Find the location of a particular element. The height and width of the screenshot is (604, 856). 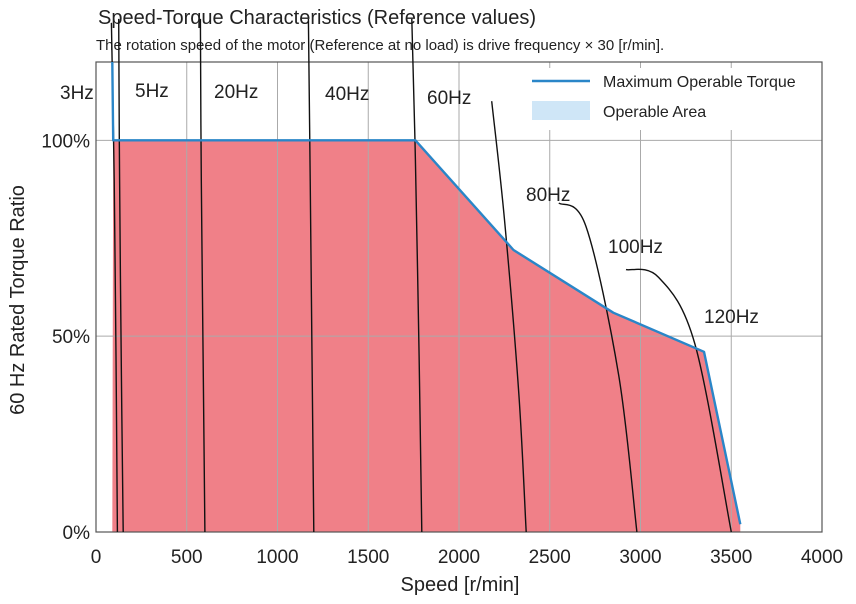

x-tick-label: 3000 is located at coordinates (640, 557).